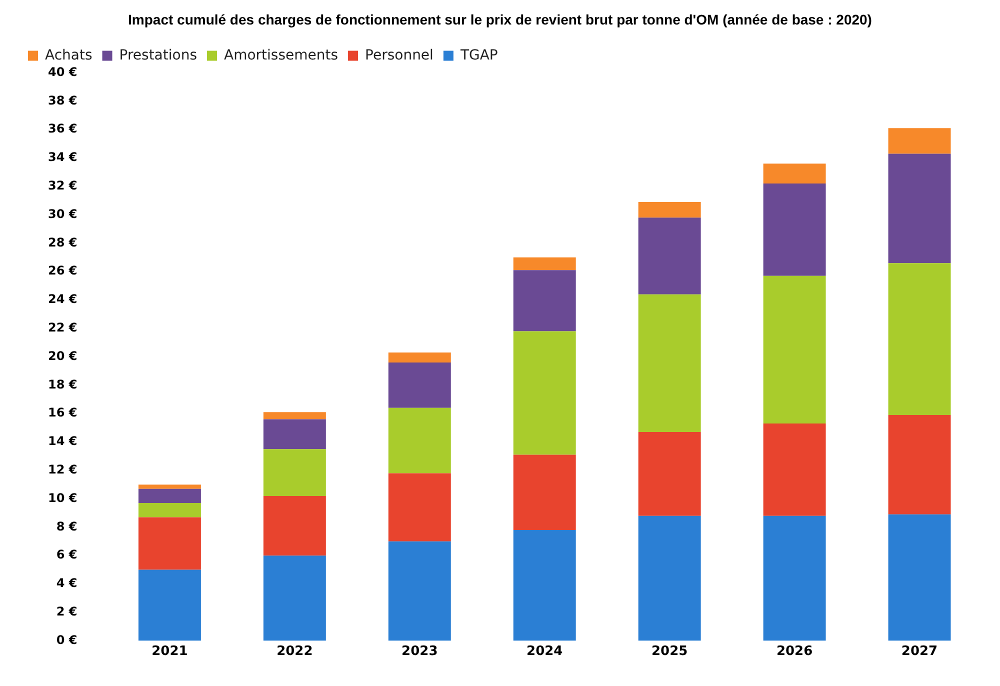 This screenshot has width=1000, height=686. Describe the element at coordinates (669, 651) in the screenshot. I see `x-tick-label: 2025` at that location.